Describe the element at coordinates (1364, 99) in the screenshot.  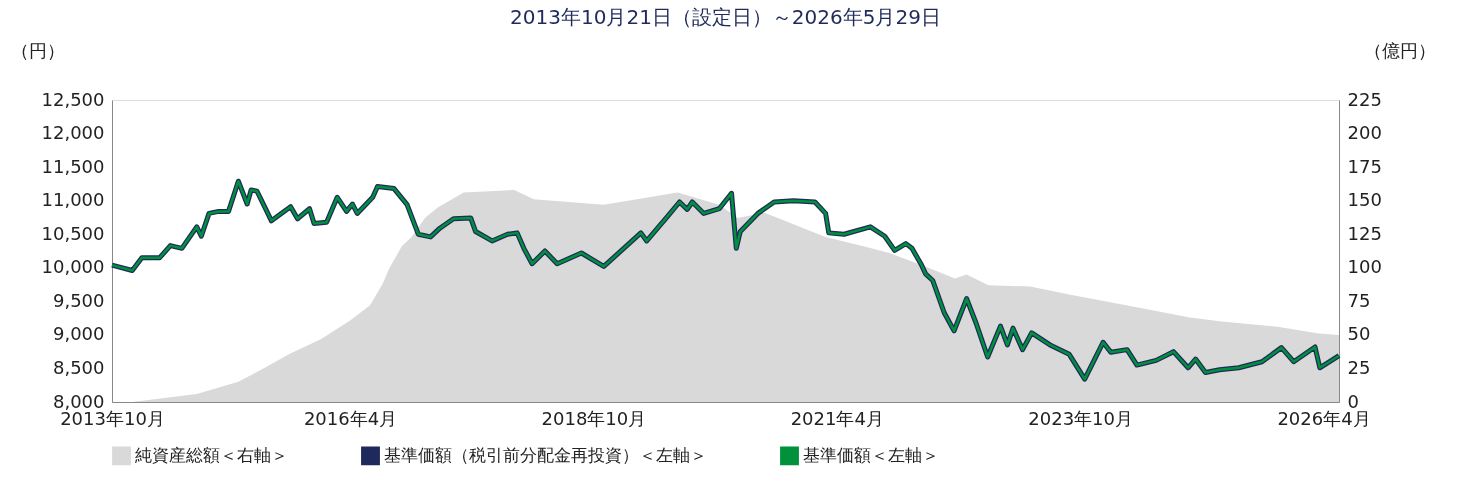
I see `y2-tick-label: 225` at that location.